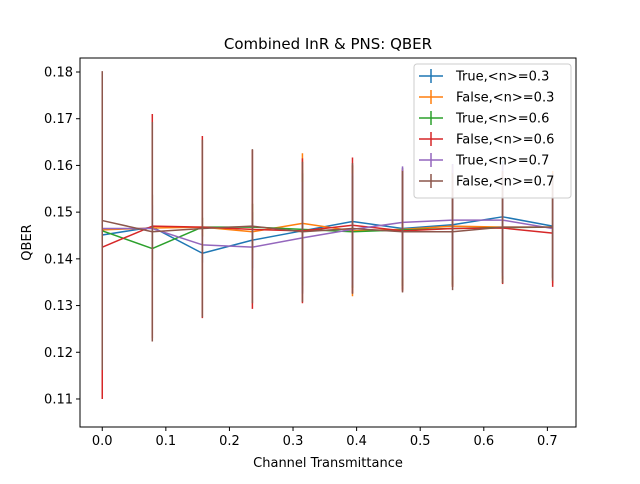 The image size is (640, 484). Describe the element at coordinates (505, 140) in the screenshot. I see `legend-label: False,<n>=0.6` at that location.